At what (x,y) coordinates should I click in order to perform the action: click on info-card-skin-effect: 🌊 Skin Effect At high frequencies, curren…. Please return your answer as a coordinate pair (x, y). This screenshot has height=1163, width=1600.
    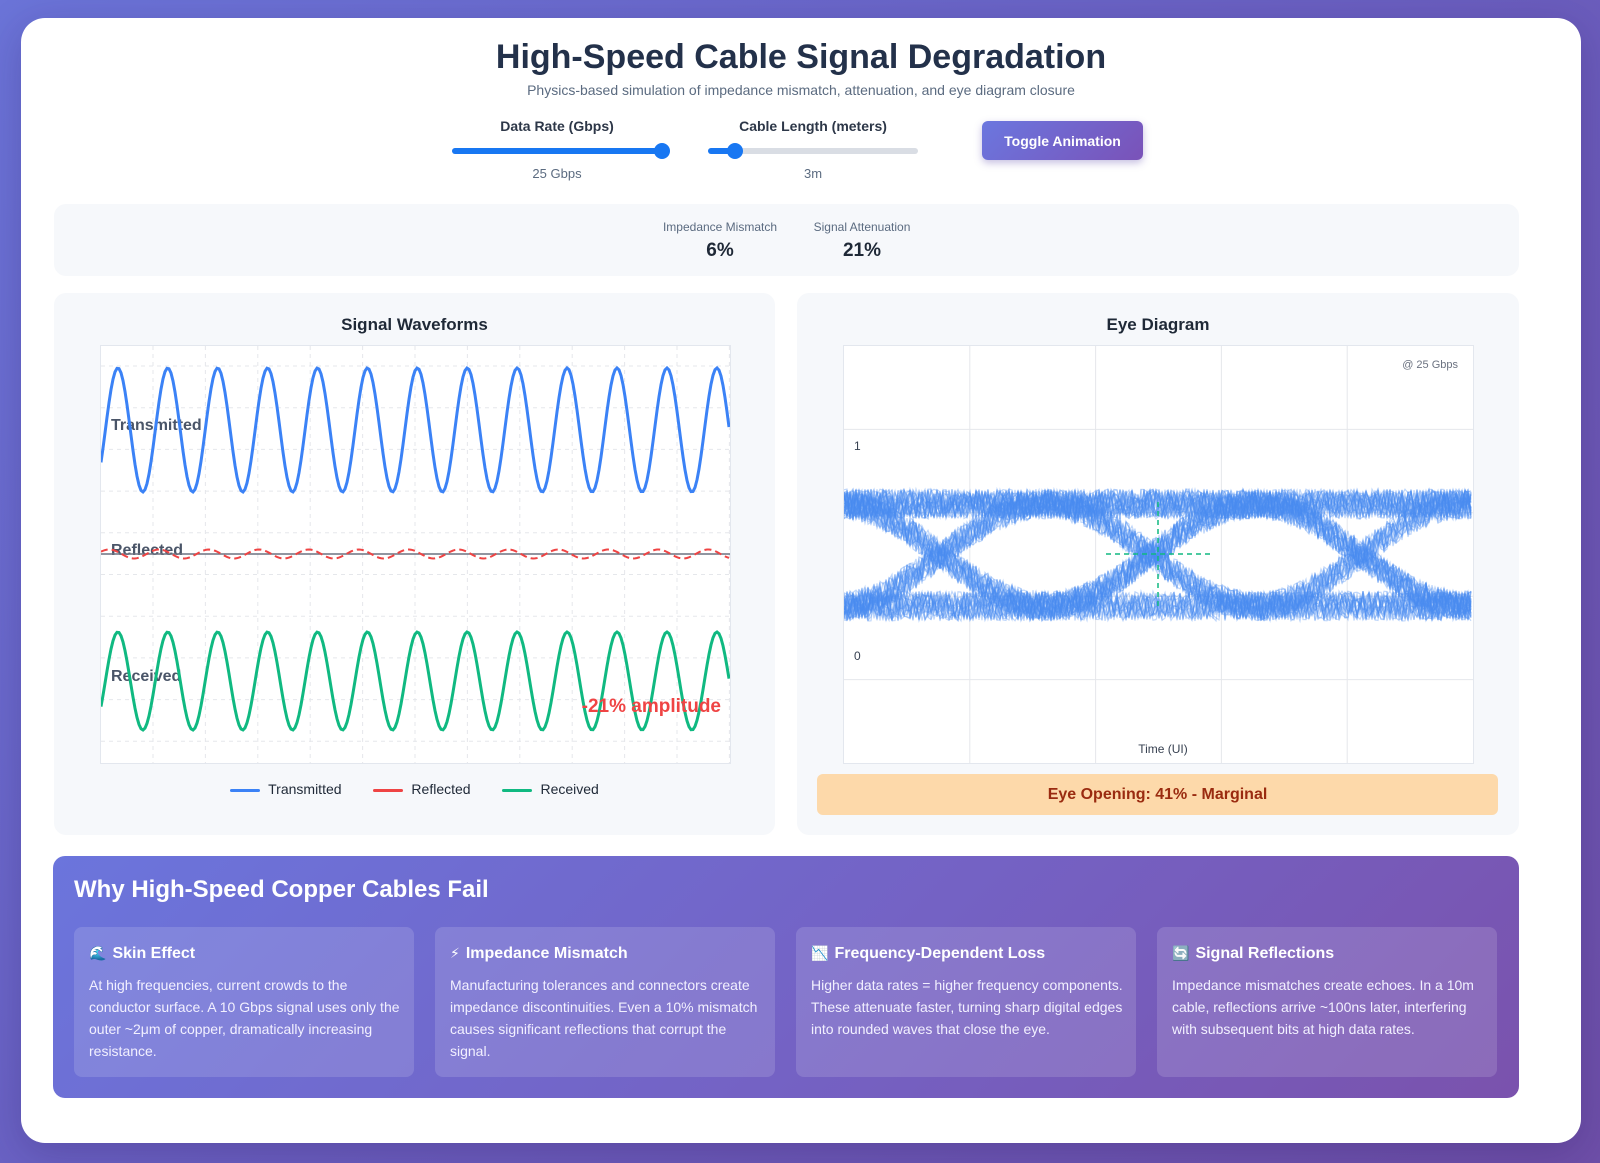
    Looking at the image, I should click on (244, 1002).